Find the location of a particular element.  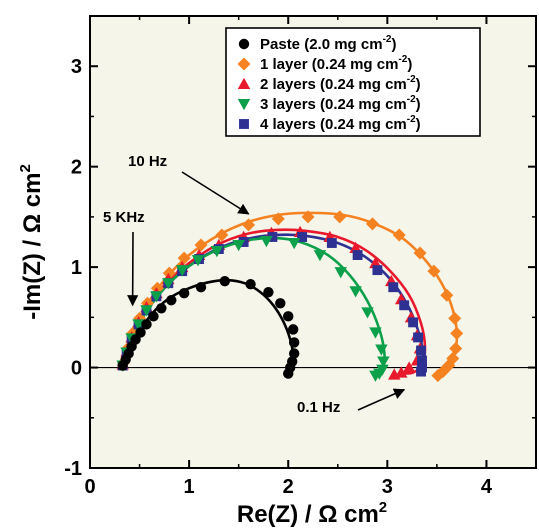

legend-box is located at coordinates (353, 82).